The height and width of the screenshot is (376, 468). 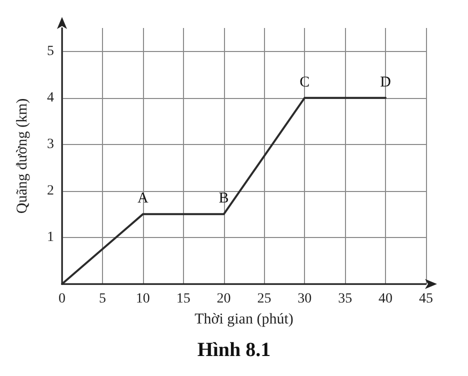 What do you see at coordinates (426, 299) in the screenshot?
I see `x-tick-label: 45` at bounding box center [426, 299].